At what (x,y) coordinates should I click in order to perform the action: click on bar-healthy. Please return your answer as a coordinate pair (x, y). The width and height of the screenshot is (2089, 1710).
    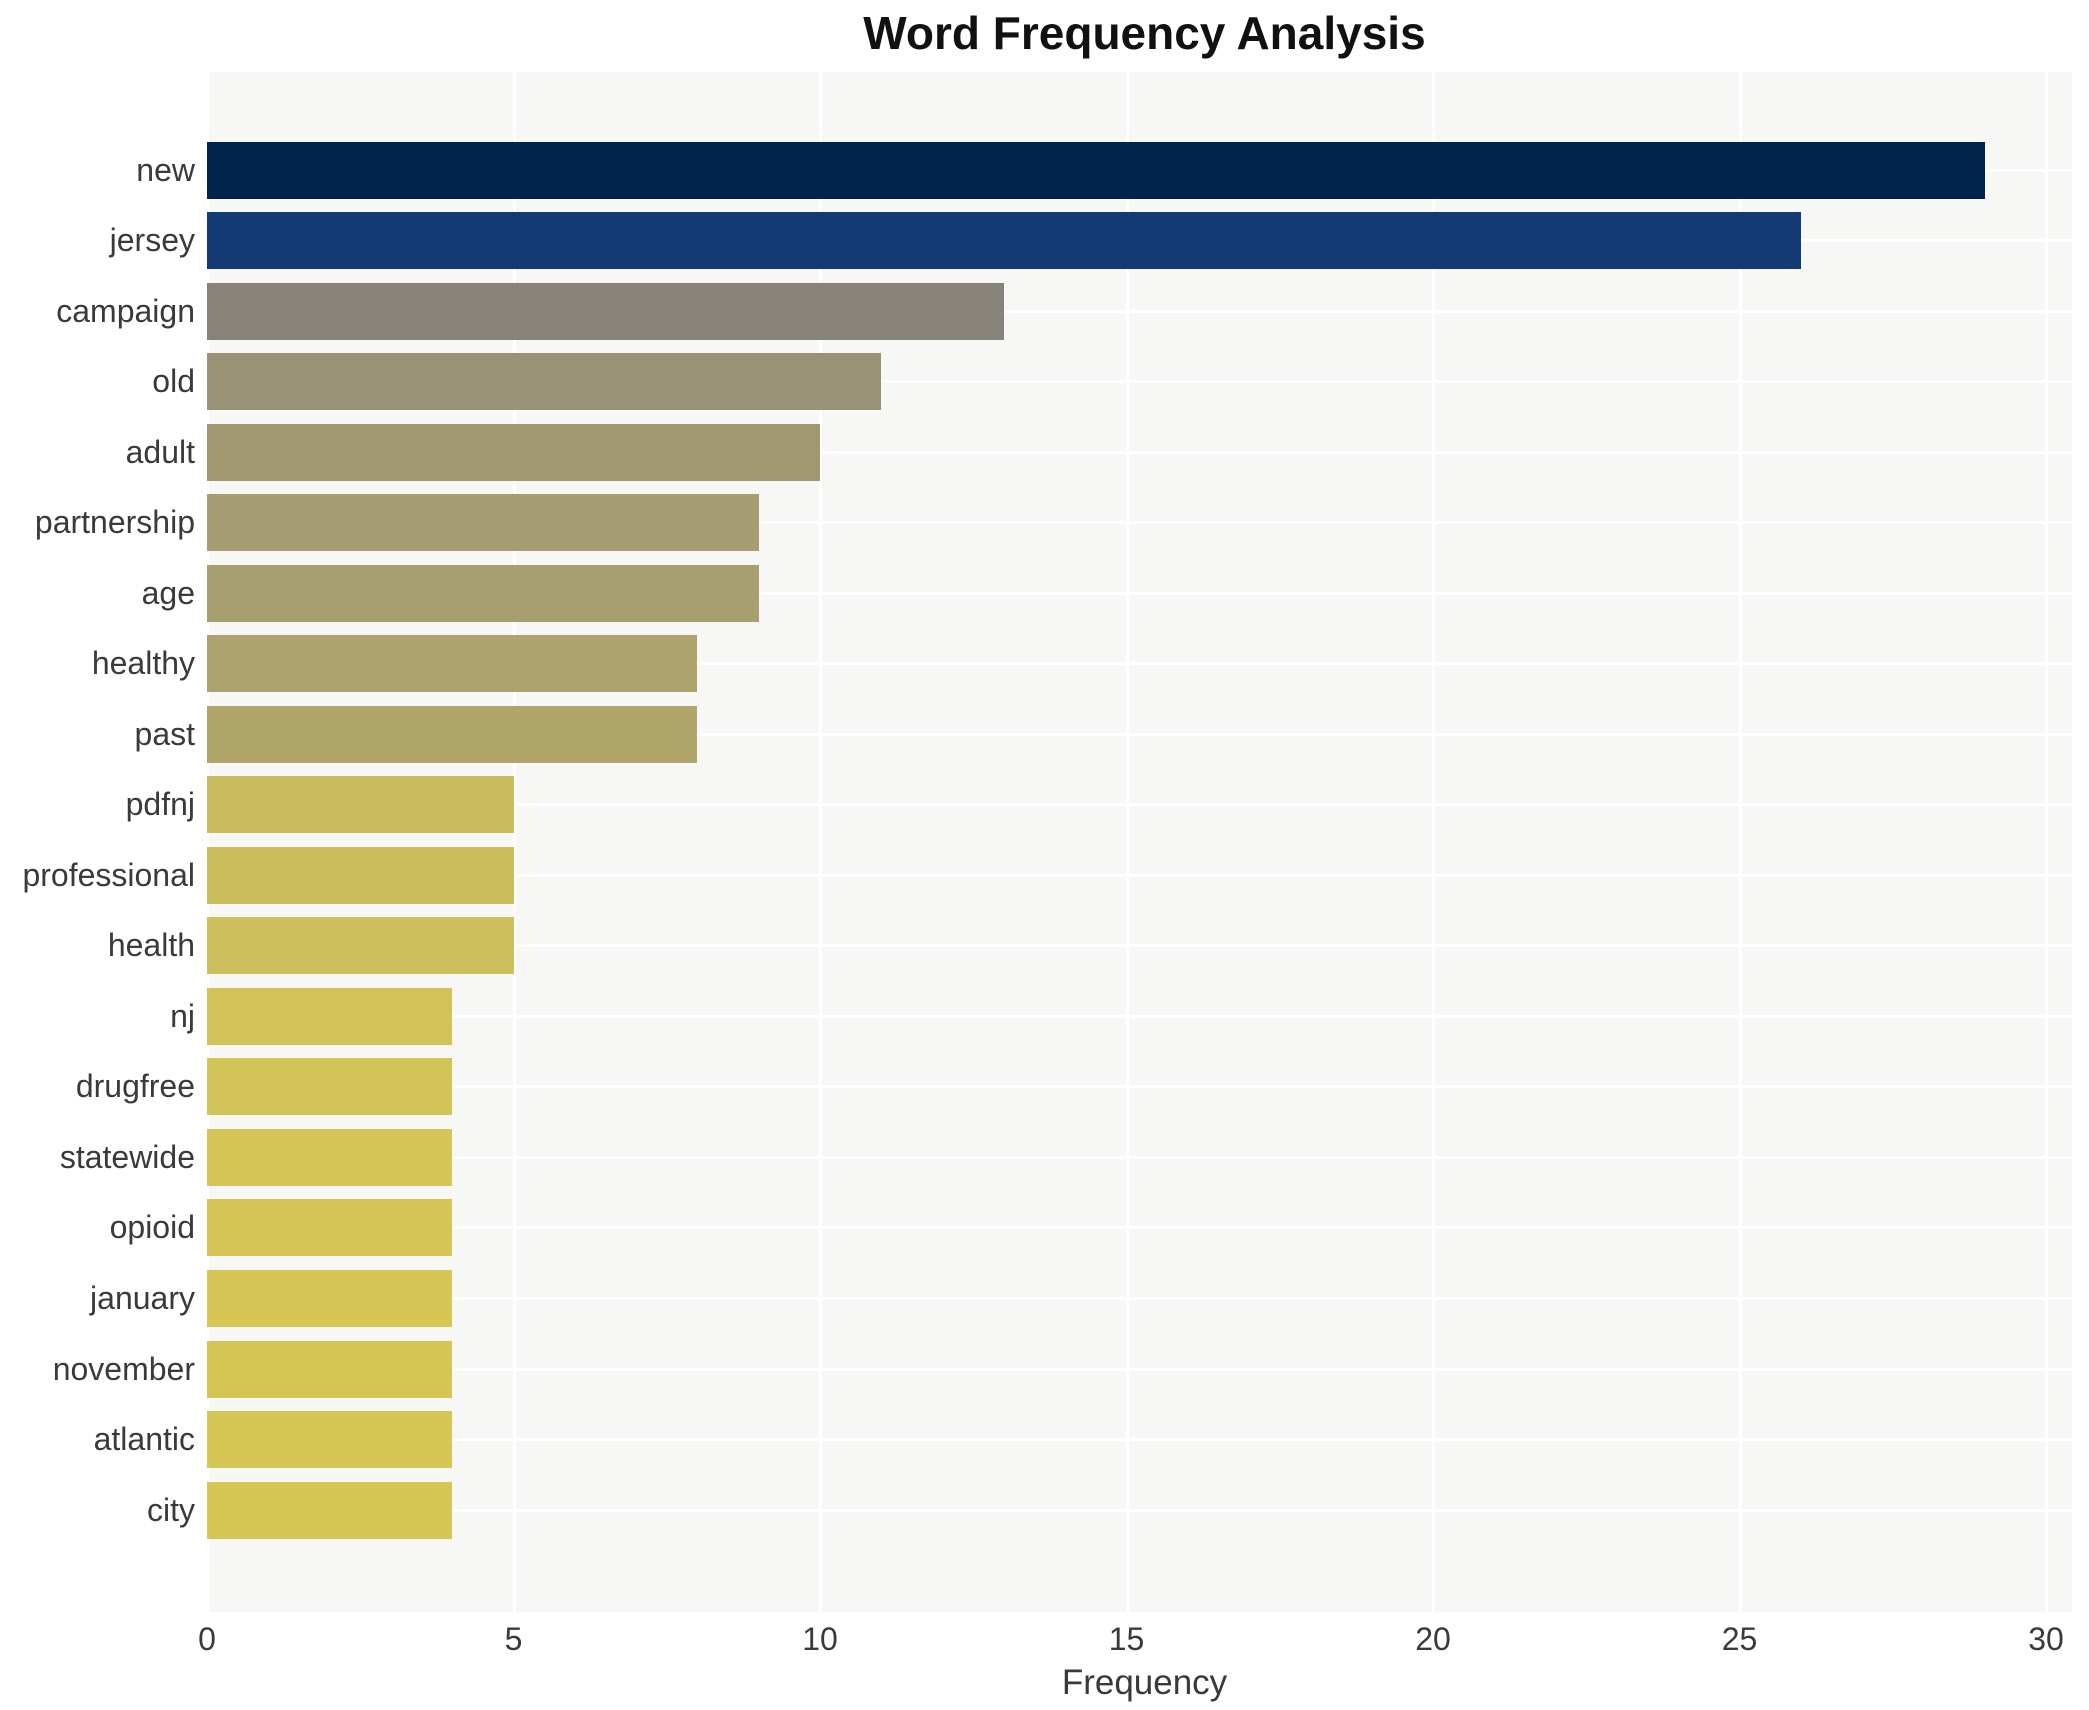
    Looking at the image, I should click on (452, 664).